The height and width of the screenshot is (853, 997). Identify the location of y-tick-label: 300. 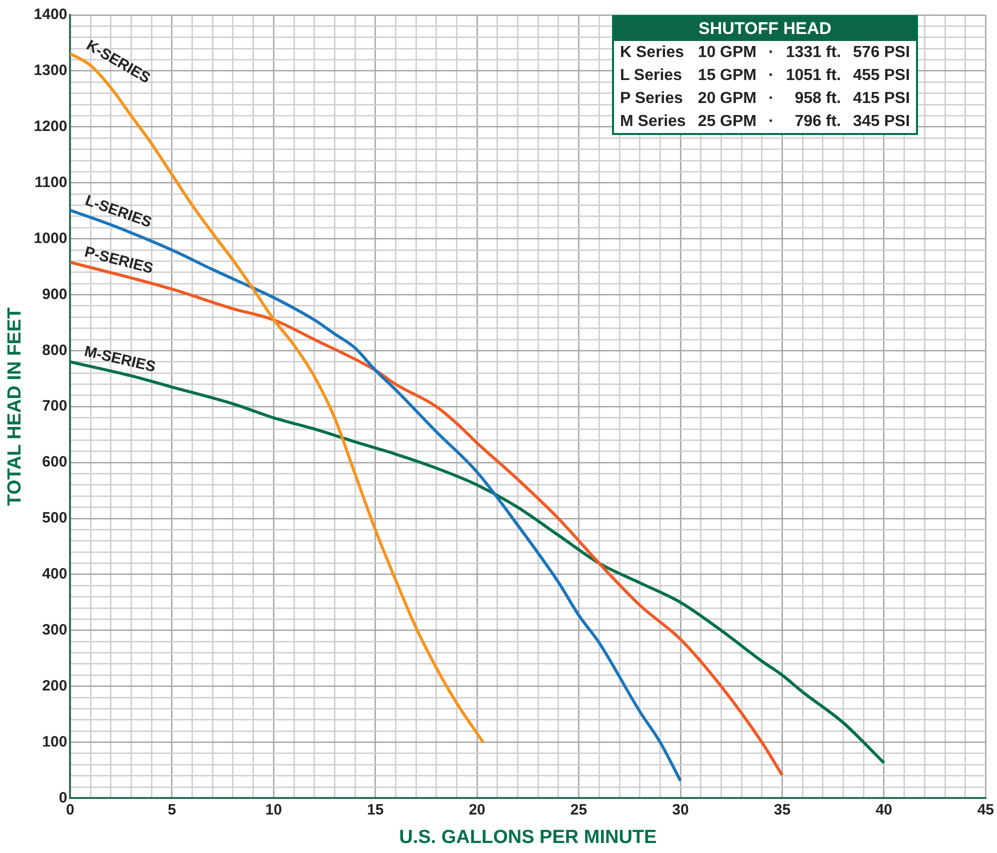
(55, 630).